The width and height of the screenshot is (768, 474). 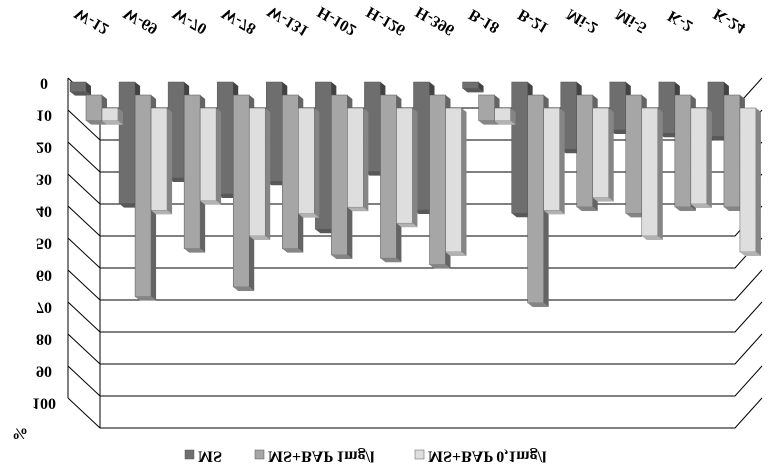 I want to click on y-tick-label: 50, so click(x=44, y=242).